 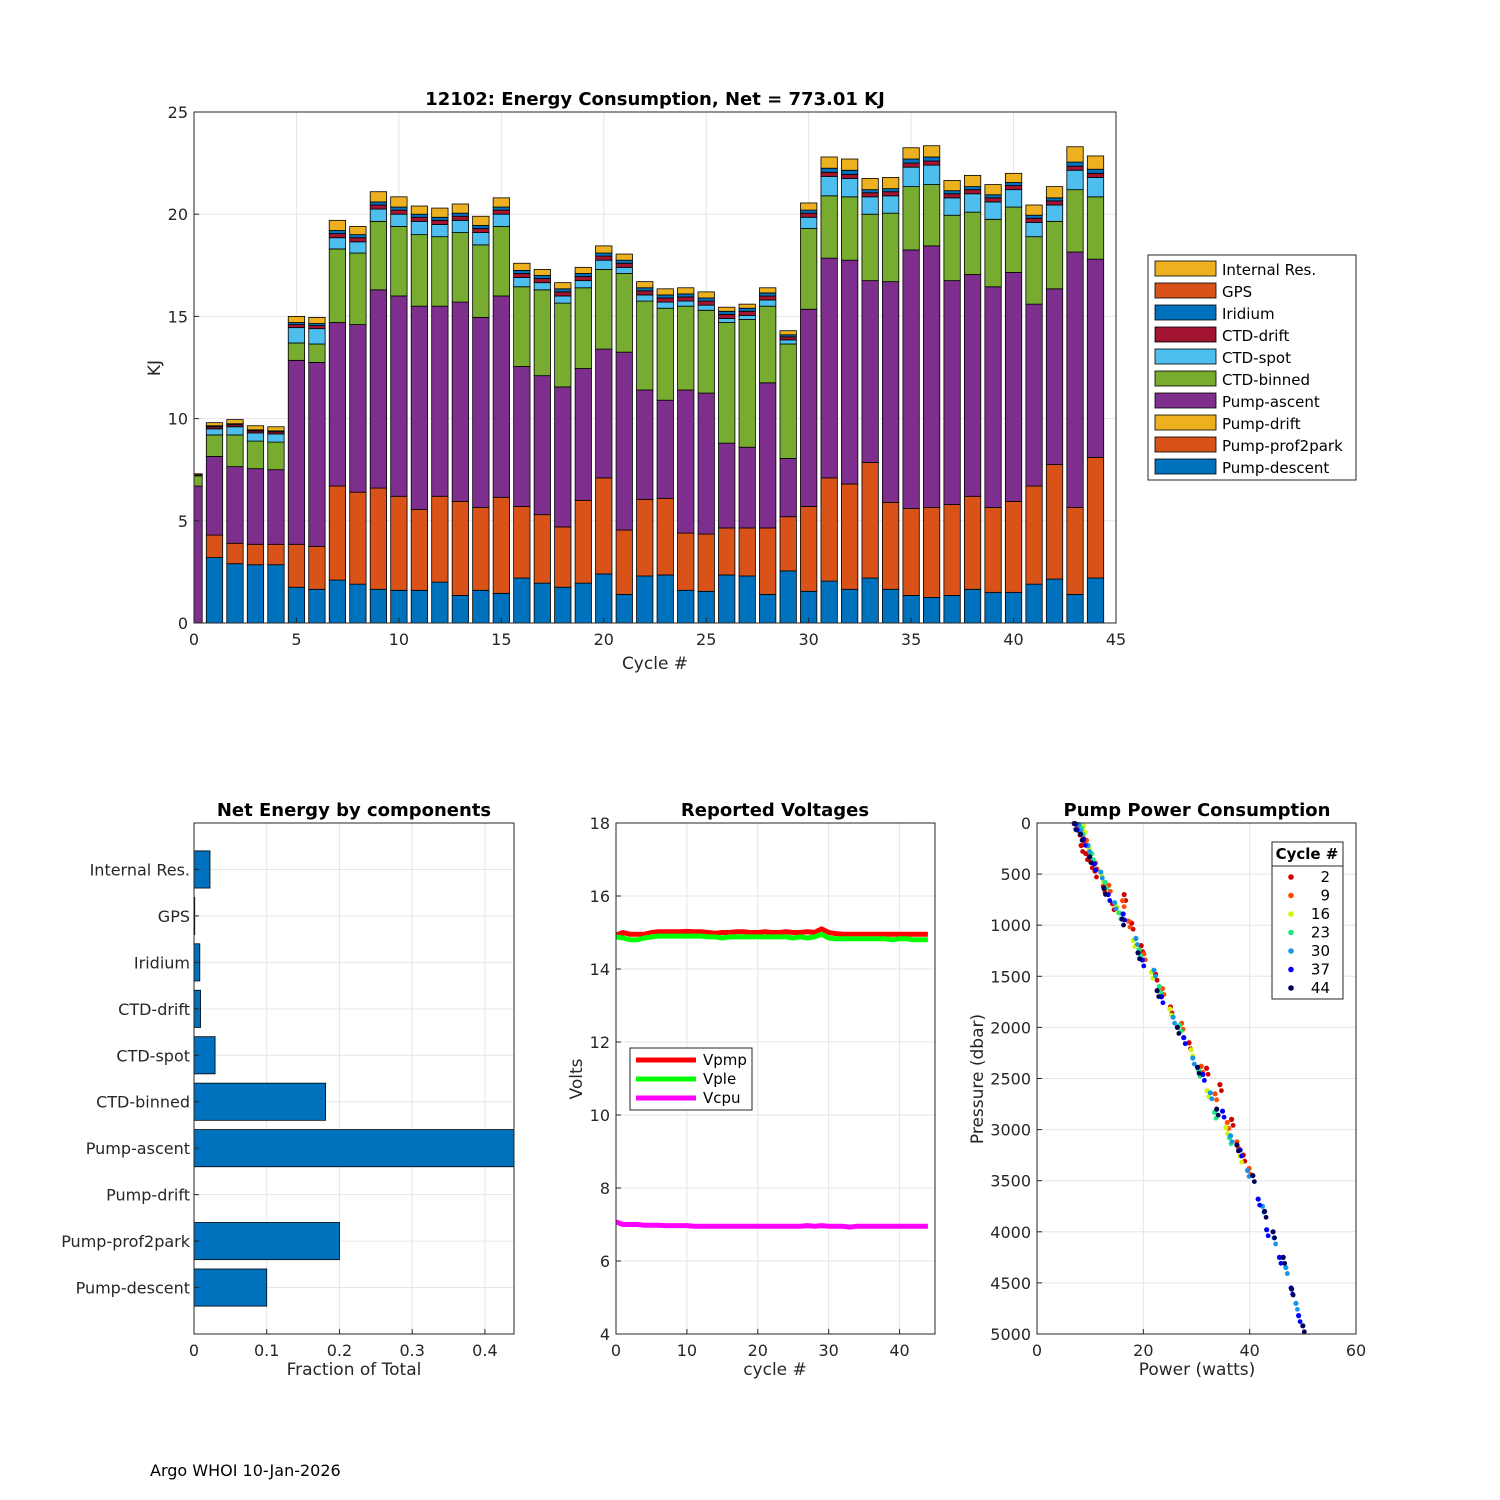 I want to click on pump-xtick-label: 60, so click(x=1356, y=1350).